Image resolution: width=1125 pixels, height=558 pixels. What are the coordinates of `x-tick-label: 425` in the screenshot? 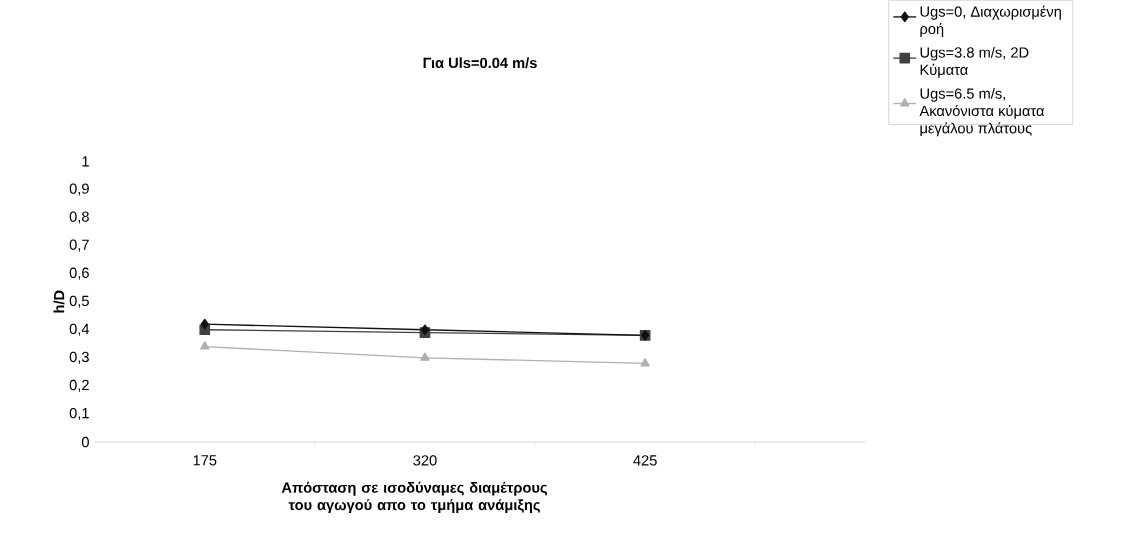 It's located at (645, 460).